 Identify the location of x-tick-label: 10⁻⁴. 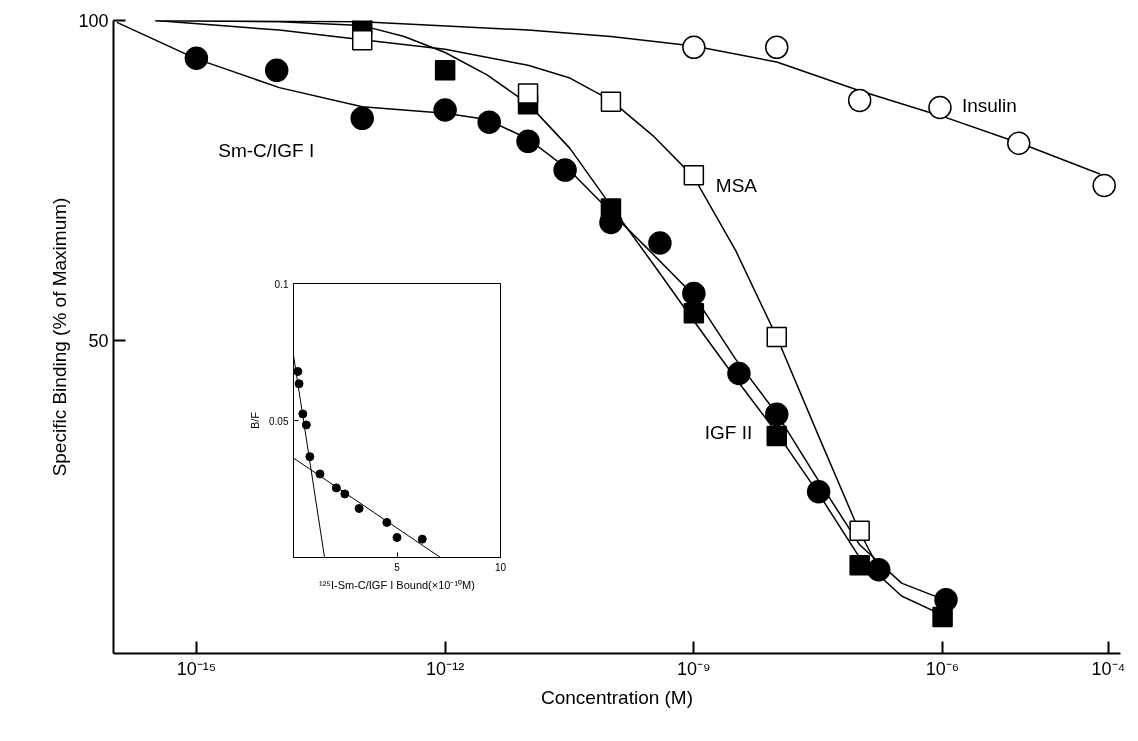
(1108, 668).